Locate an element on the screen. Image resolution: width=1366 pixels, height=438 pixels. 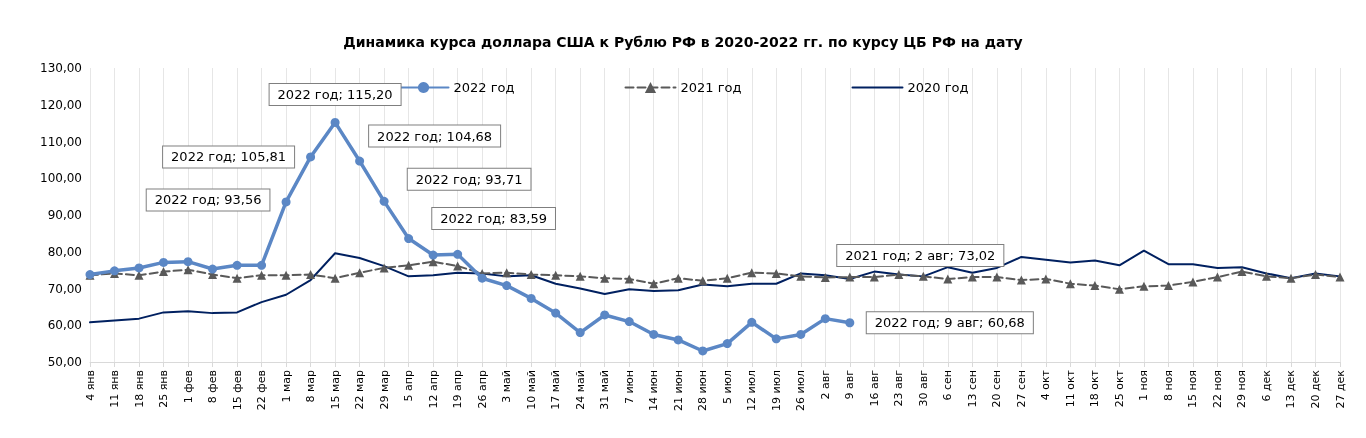
annotation: 2022 год; 93,71 is located at coordinates (469, 179).